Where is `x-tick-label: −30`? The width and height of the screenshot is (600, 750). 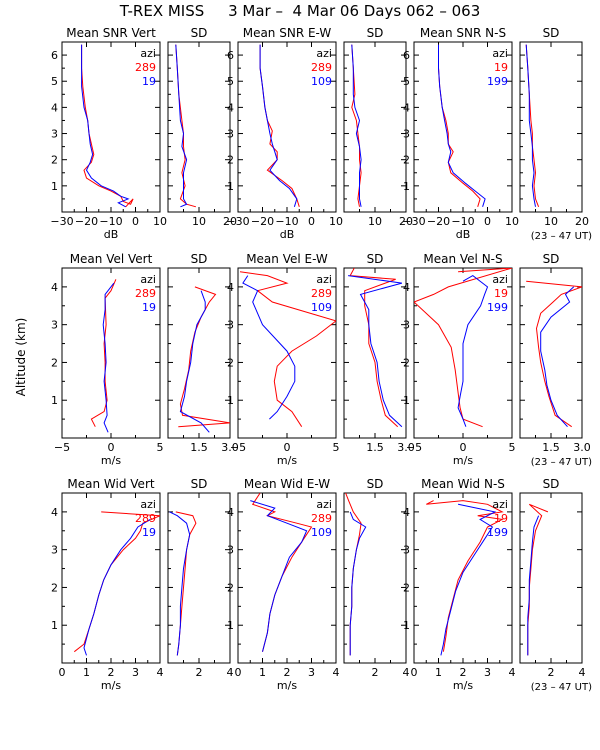
x-tick-label: −30 is located at coordinates (237, 221).